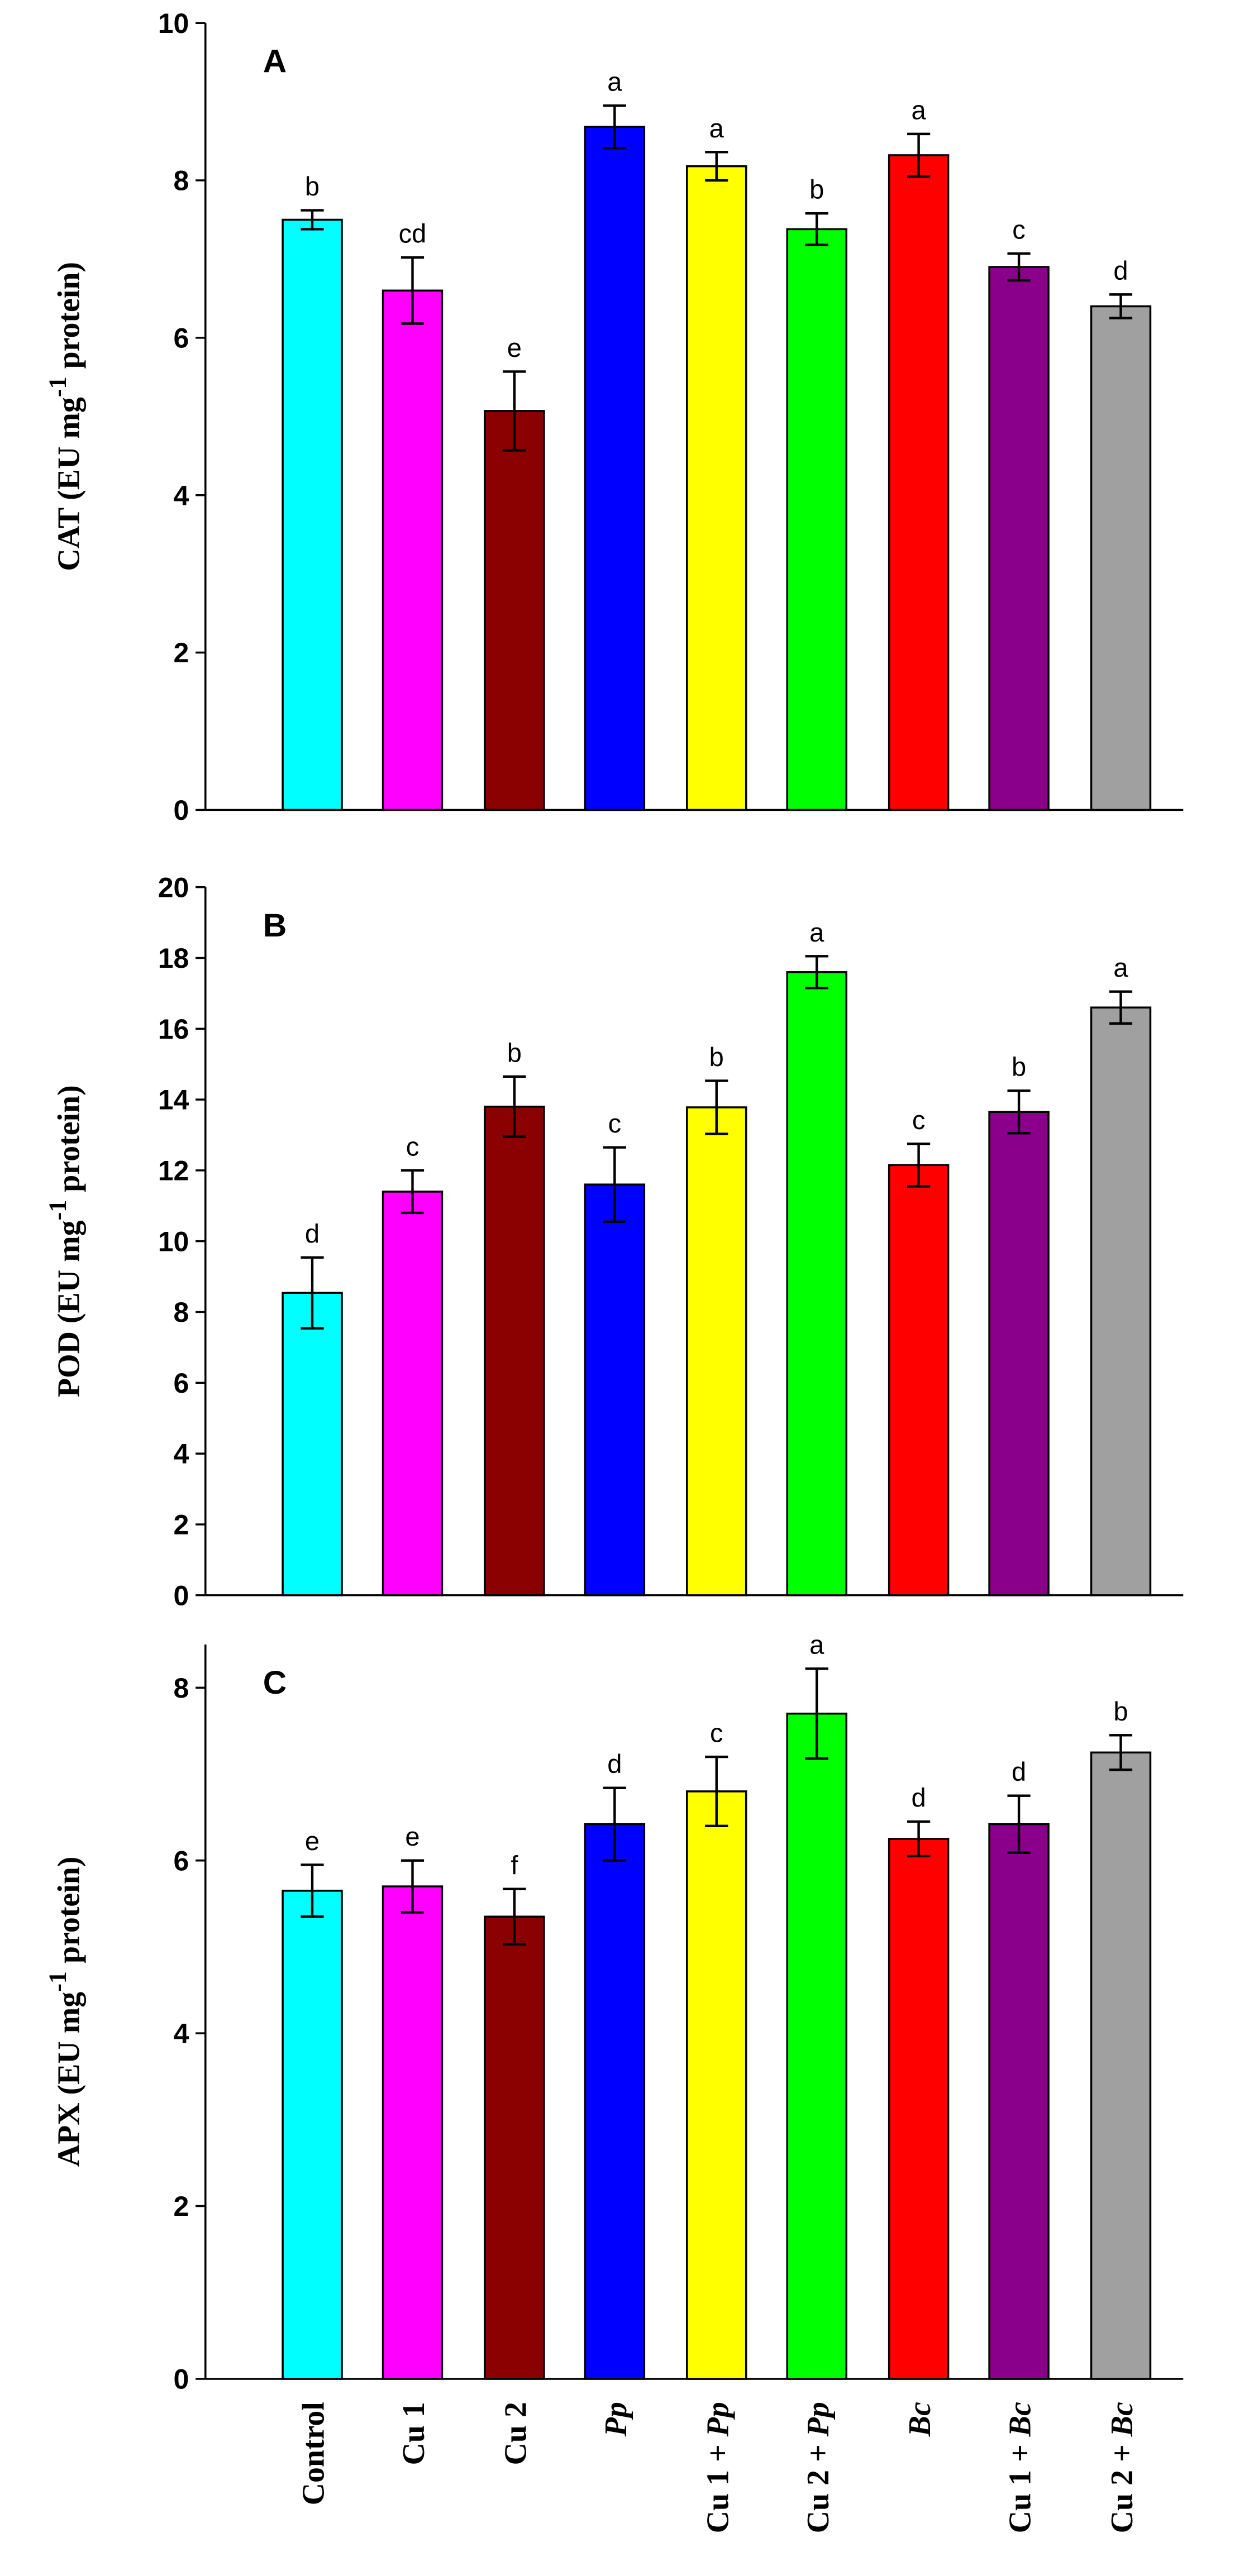 The width and height of the screenshot is (1249, 2576). I want to click on panel-label: A, so click(275, 61).